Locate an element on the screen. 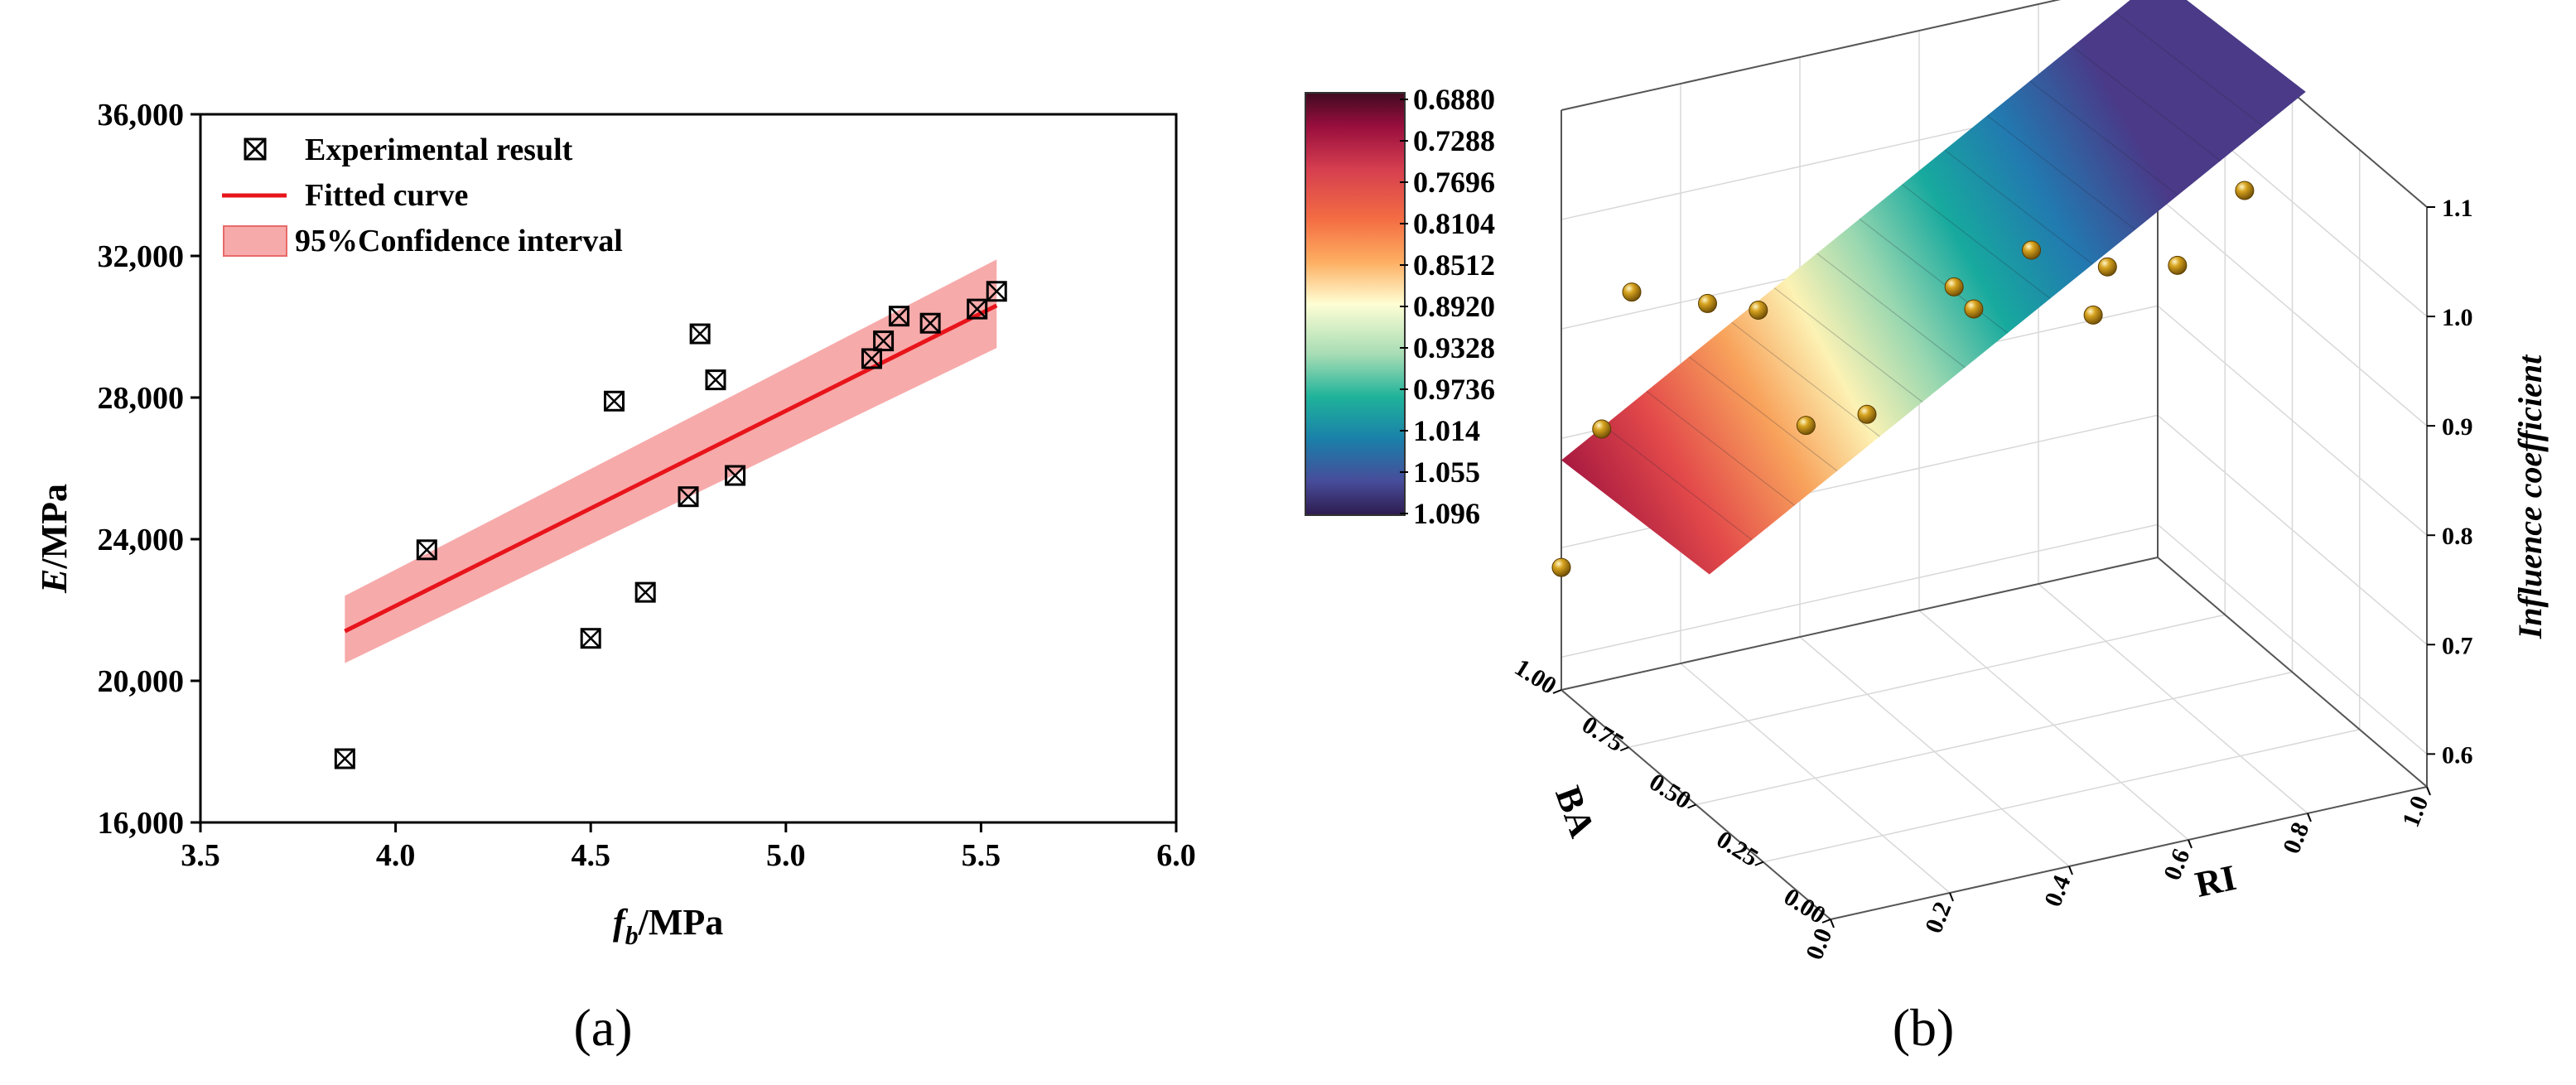  ri-tick-label: 0.2 is located at coordinates (1938, 918).